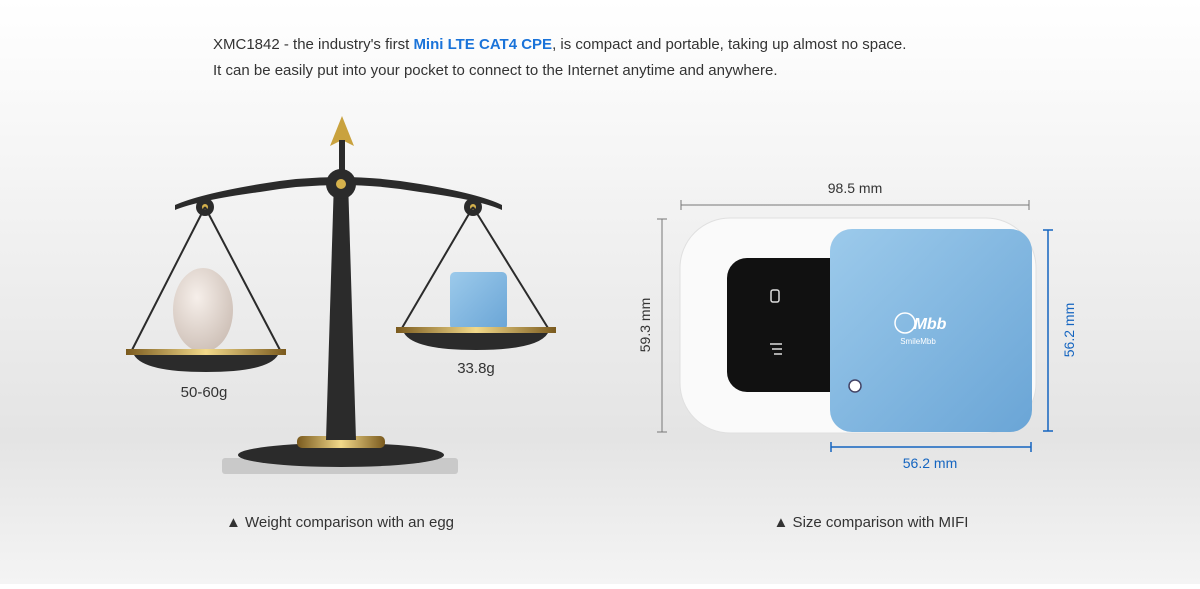 Image resolution: width=1200 pixels, height=589 pixels. I want to click on dimension-lines, so click(855, 326).